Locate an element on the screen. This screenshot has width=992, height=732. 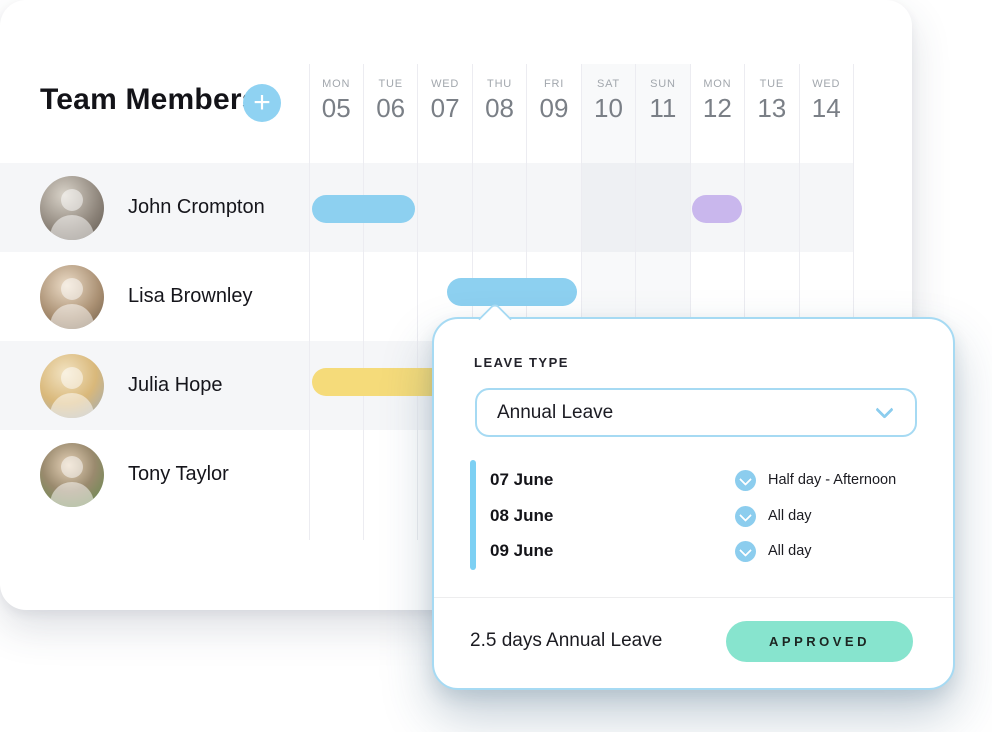
member-name: Tony Taylor is located at coordinates (178, 474).